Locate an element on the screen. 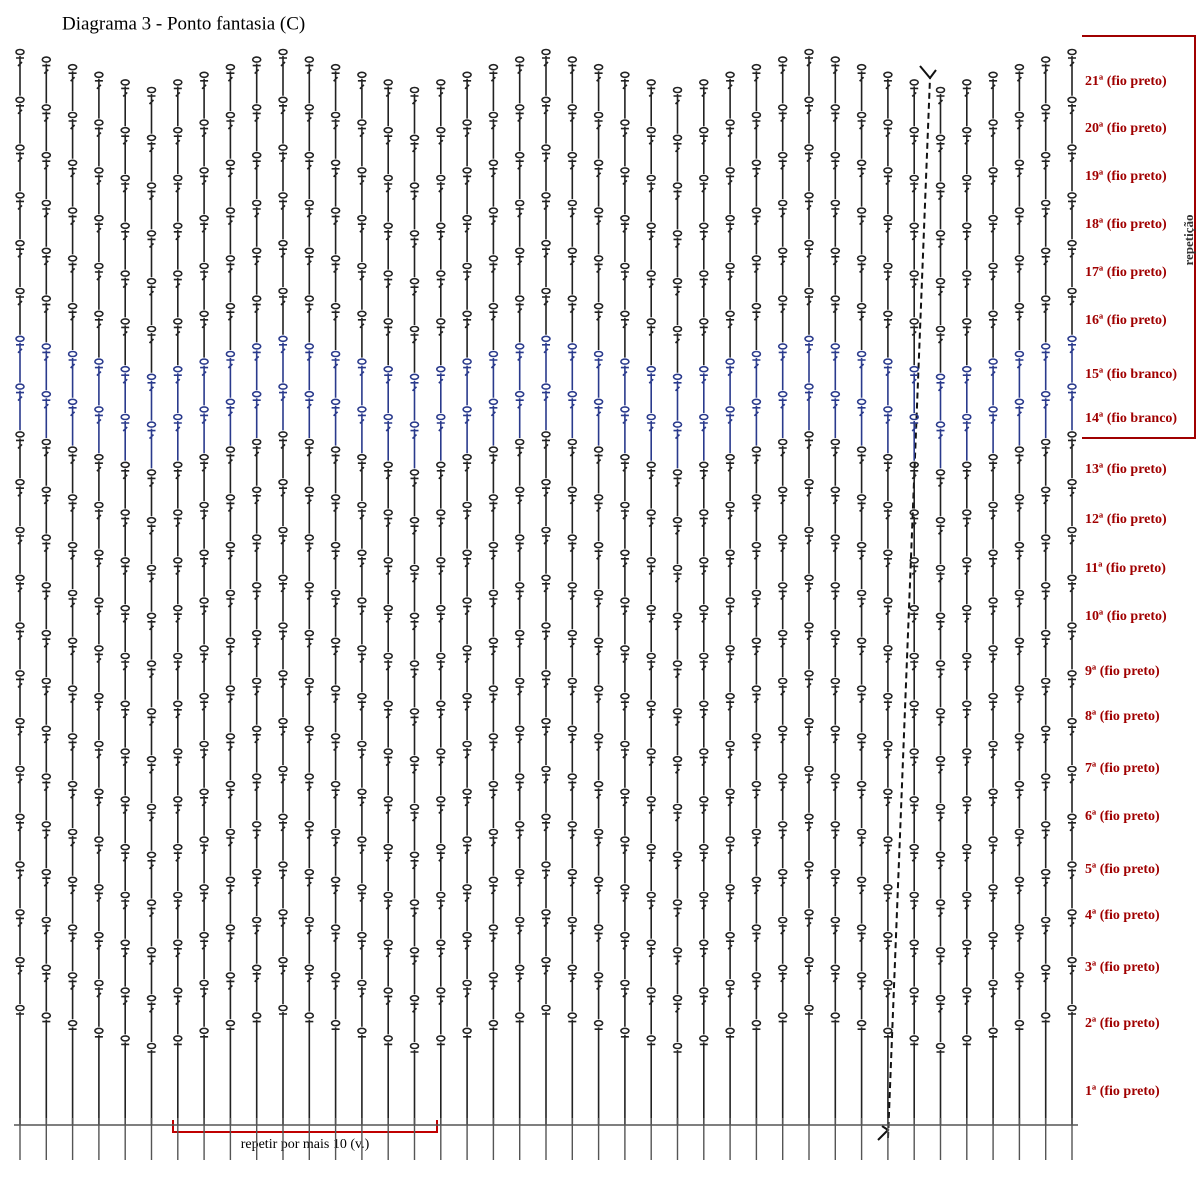 This screenshot has width=1200, height=1200. row-label: 10ª (fio preto) is located at coordinates (1126, 616).